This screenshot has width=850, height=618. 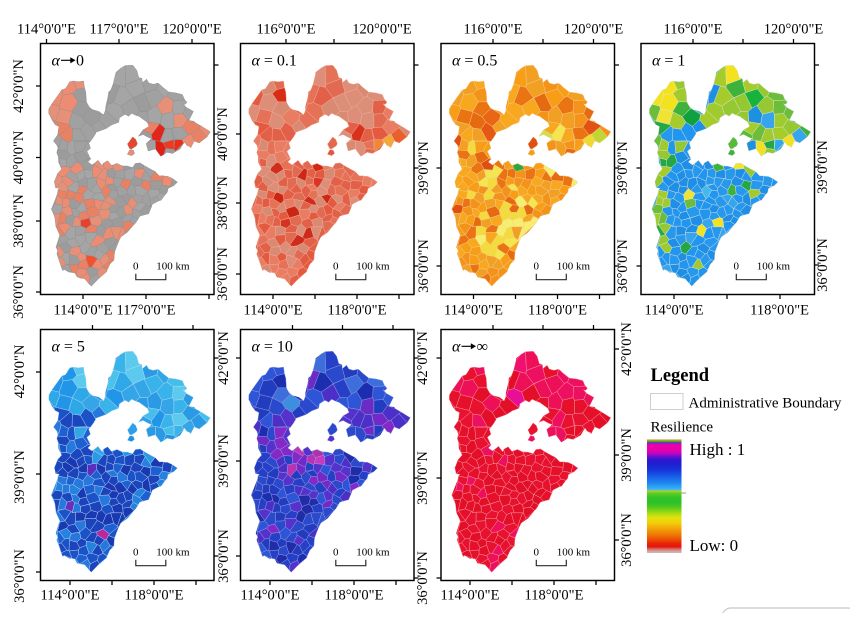 I want to click on svg-text: Low: 0, so click(x=714, y=545).